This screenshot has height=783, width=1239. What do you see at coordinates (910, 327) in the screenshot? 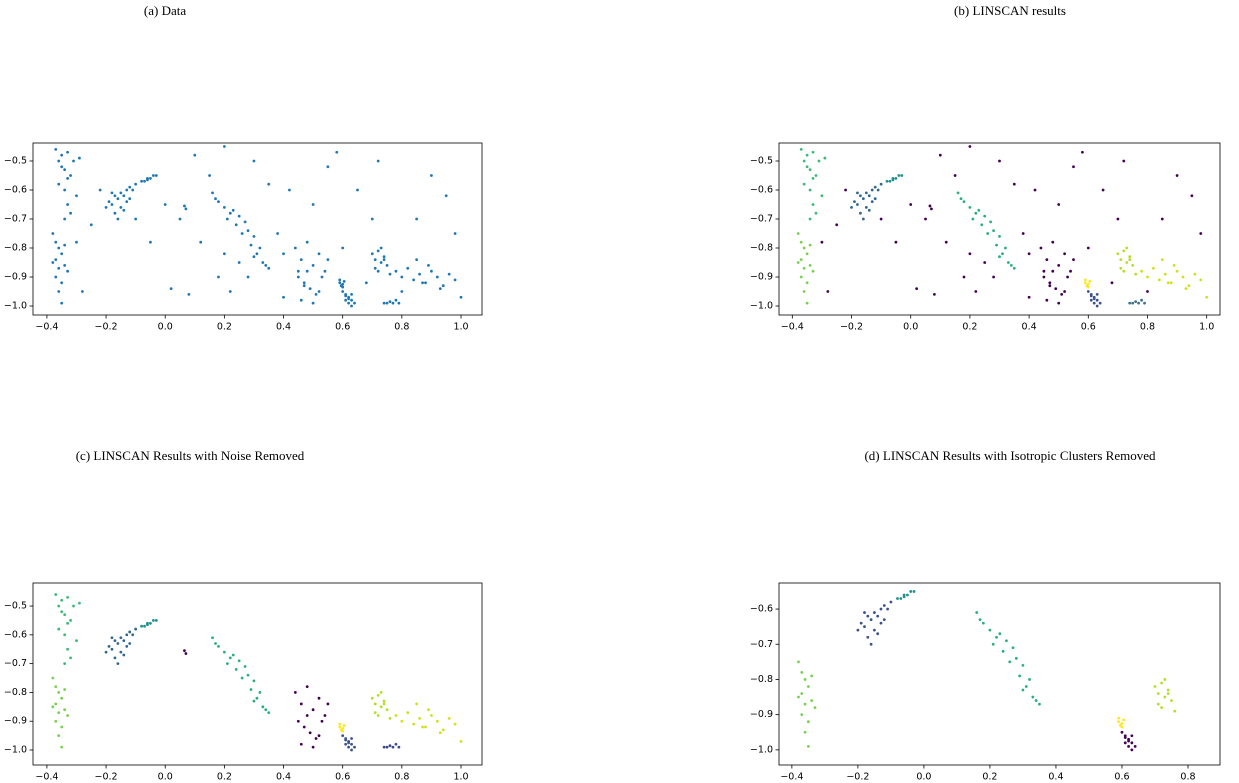
I see `x-tick-label: 0.0` at bounding box center [910, 327].